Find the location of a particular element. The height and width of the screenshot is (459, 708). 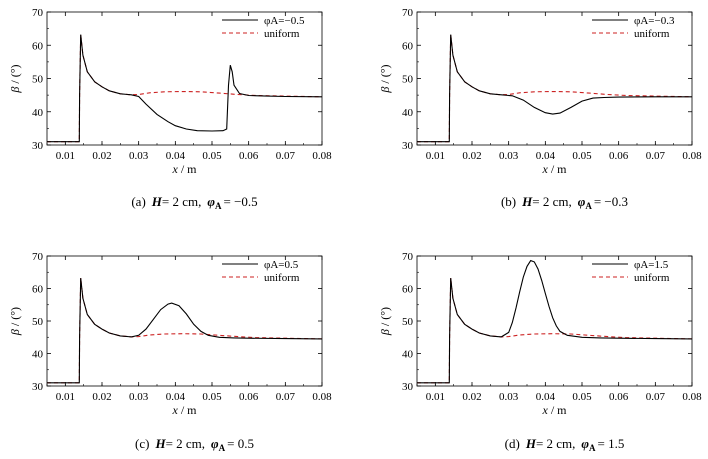

panel-caption: (a) H= 2 cm, φA = −0.5 is located at coordinates (194, 202).